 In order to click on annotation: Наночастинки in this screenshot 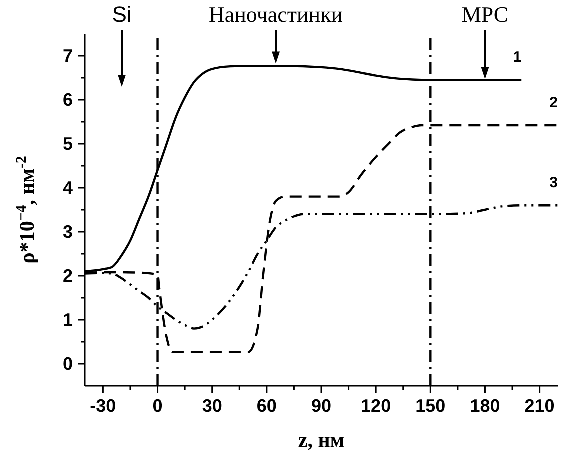, I will do `click(276, 14)`.